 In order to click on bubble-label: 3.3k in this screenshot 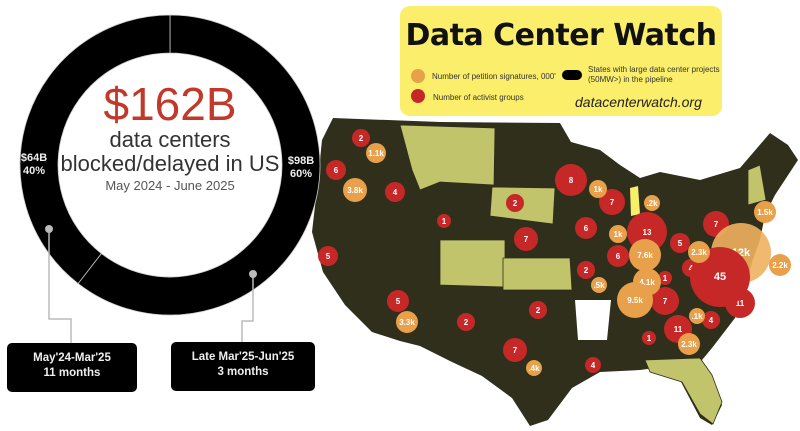, I will do `click(407, 322)`.